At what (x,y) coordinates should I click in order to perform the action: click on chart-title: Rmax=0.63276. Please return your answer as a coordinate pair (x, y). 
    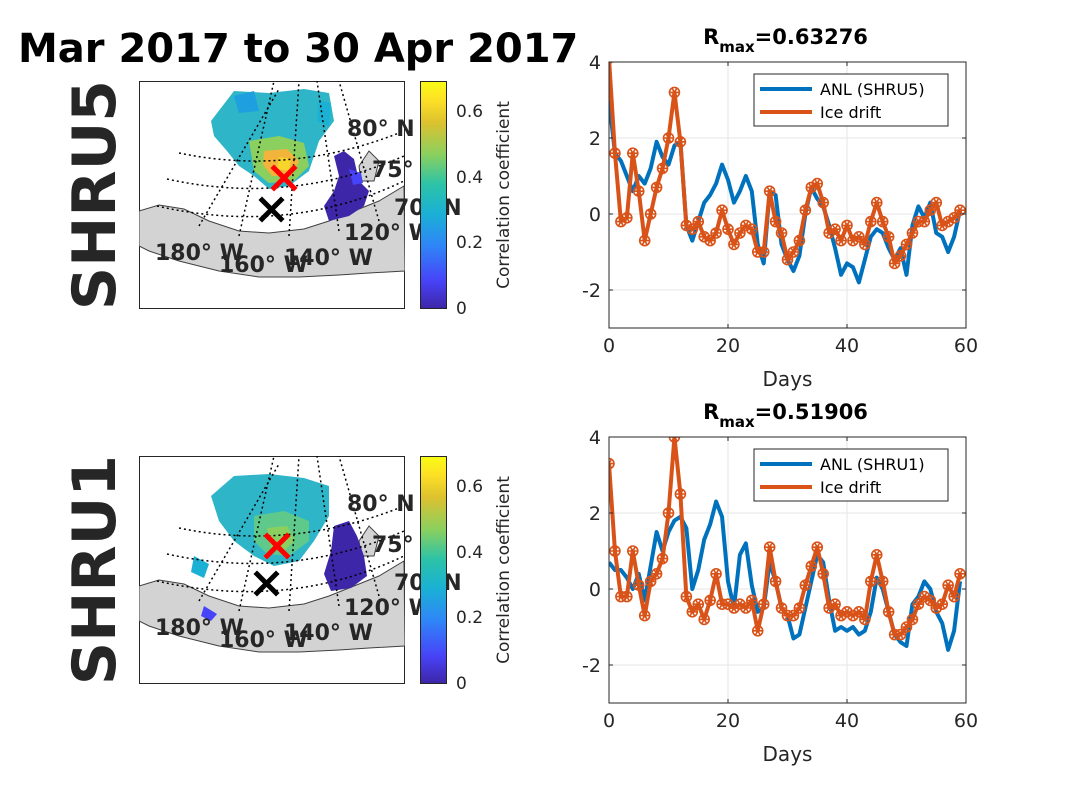
    Looking at the image, I should click on (785, 40).